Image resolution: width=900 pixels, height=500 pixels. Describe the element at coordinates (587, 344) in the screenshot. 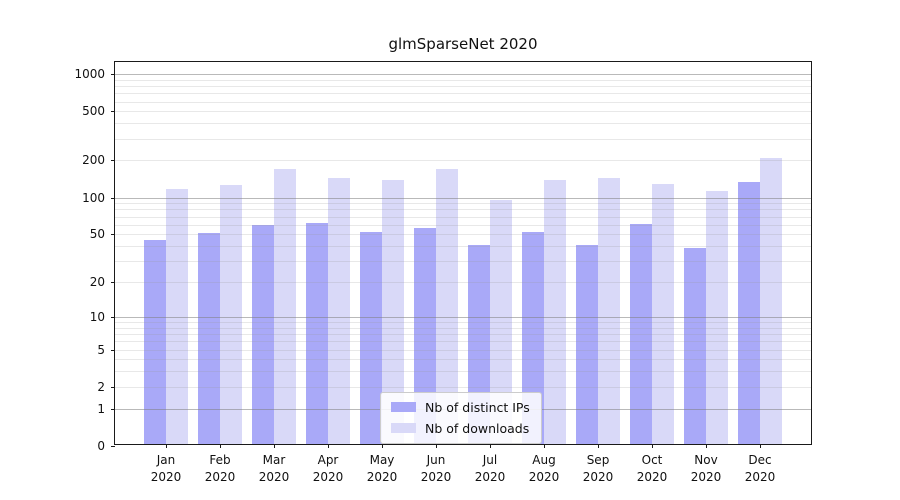

I see `bar-distinct-ips-sep` at that location.